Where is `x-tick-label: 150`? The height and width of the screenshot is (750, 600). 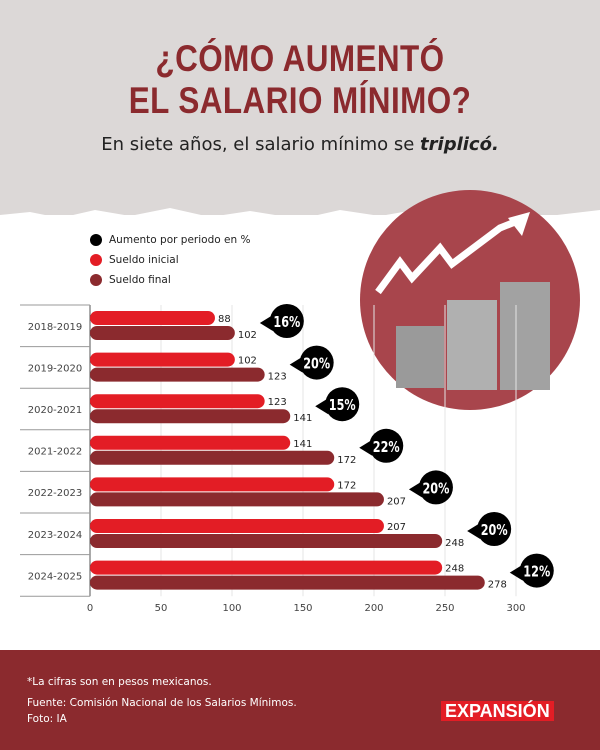 x-tick-label: 150 is located at coordinates (302, 608).